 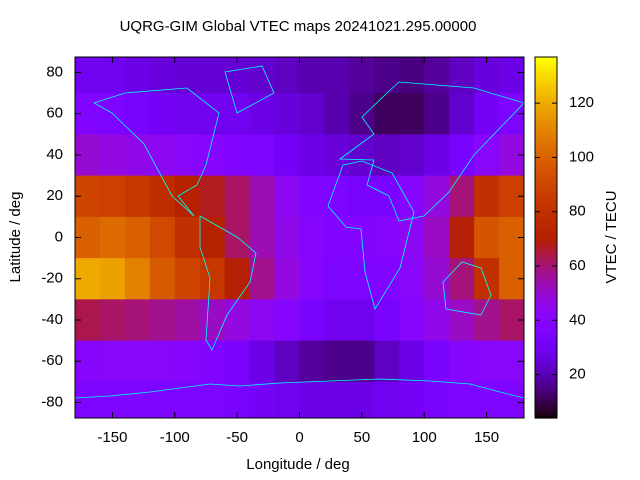 What do you see at coordinates (299, 437) in the screenshot?
I see `x-tick-label: 0` at bounding box center [299, 437].